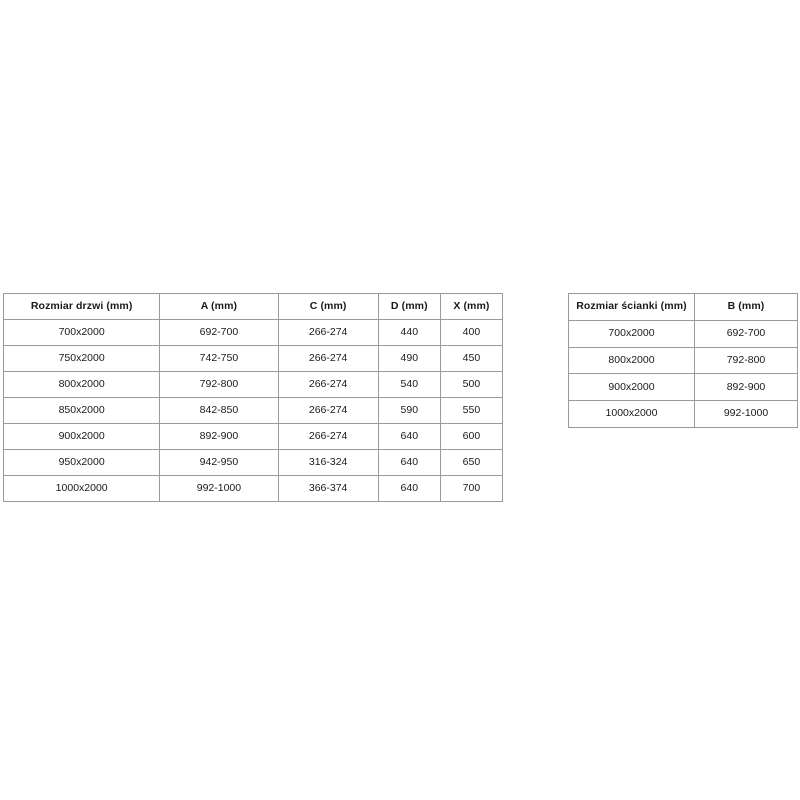  I want to click on table-row: 750x2000 742-750 266-274 490 450, so click(253, 358).